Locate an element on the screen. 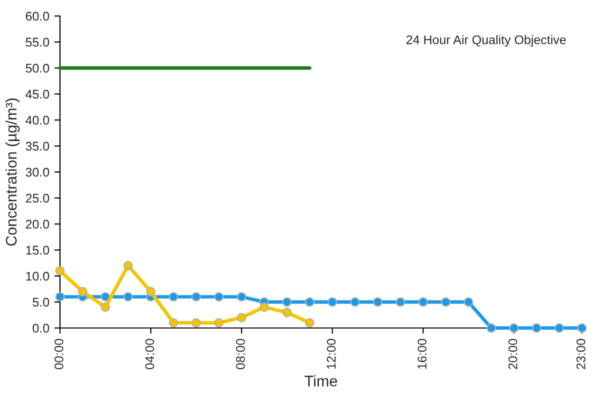 The image size is (600, 400). y-tick-label: 35.0 is located at coordinates (38, 146).